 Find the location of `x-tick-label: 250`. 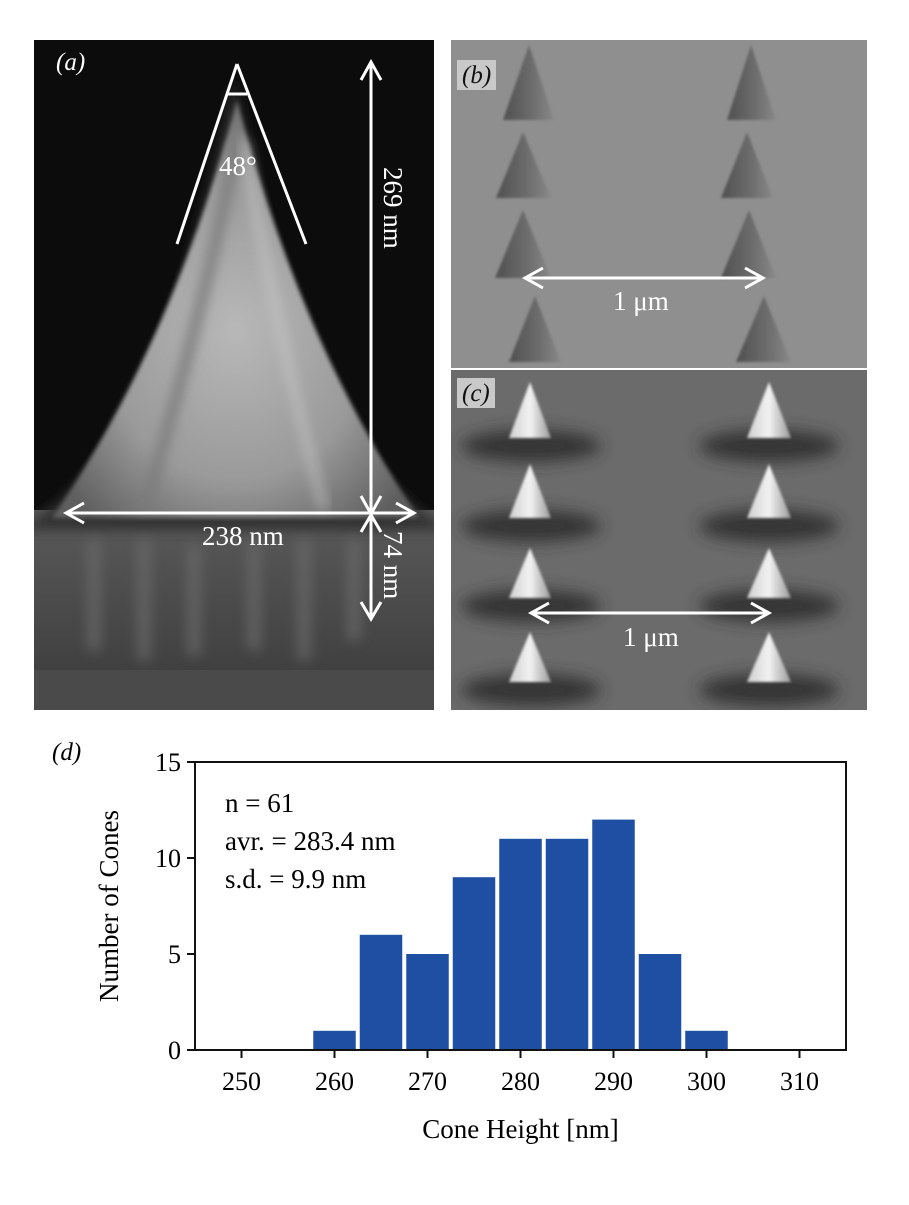

x-tick-label: 250 is located at coordinates (241, 1081).